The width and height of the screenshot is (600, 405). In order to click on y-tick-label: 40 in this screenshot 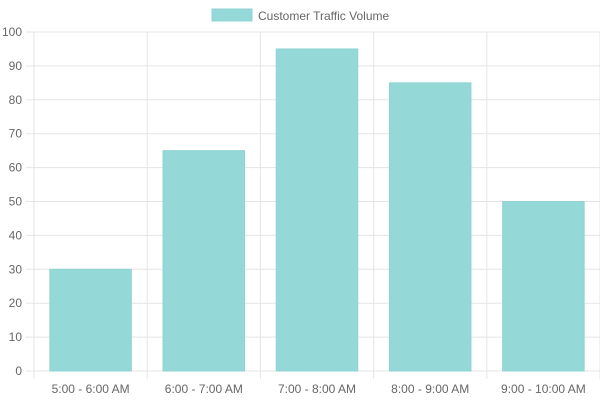, I will do `click(16, 235)`.